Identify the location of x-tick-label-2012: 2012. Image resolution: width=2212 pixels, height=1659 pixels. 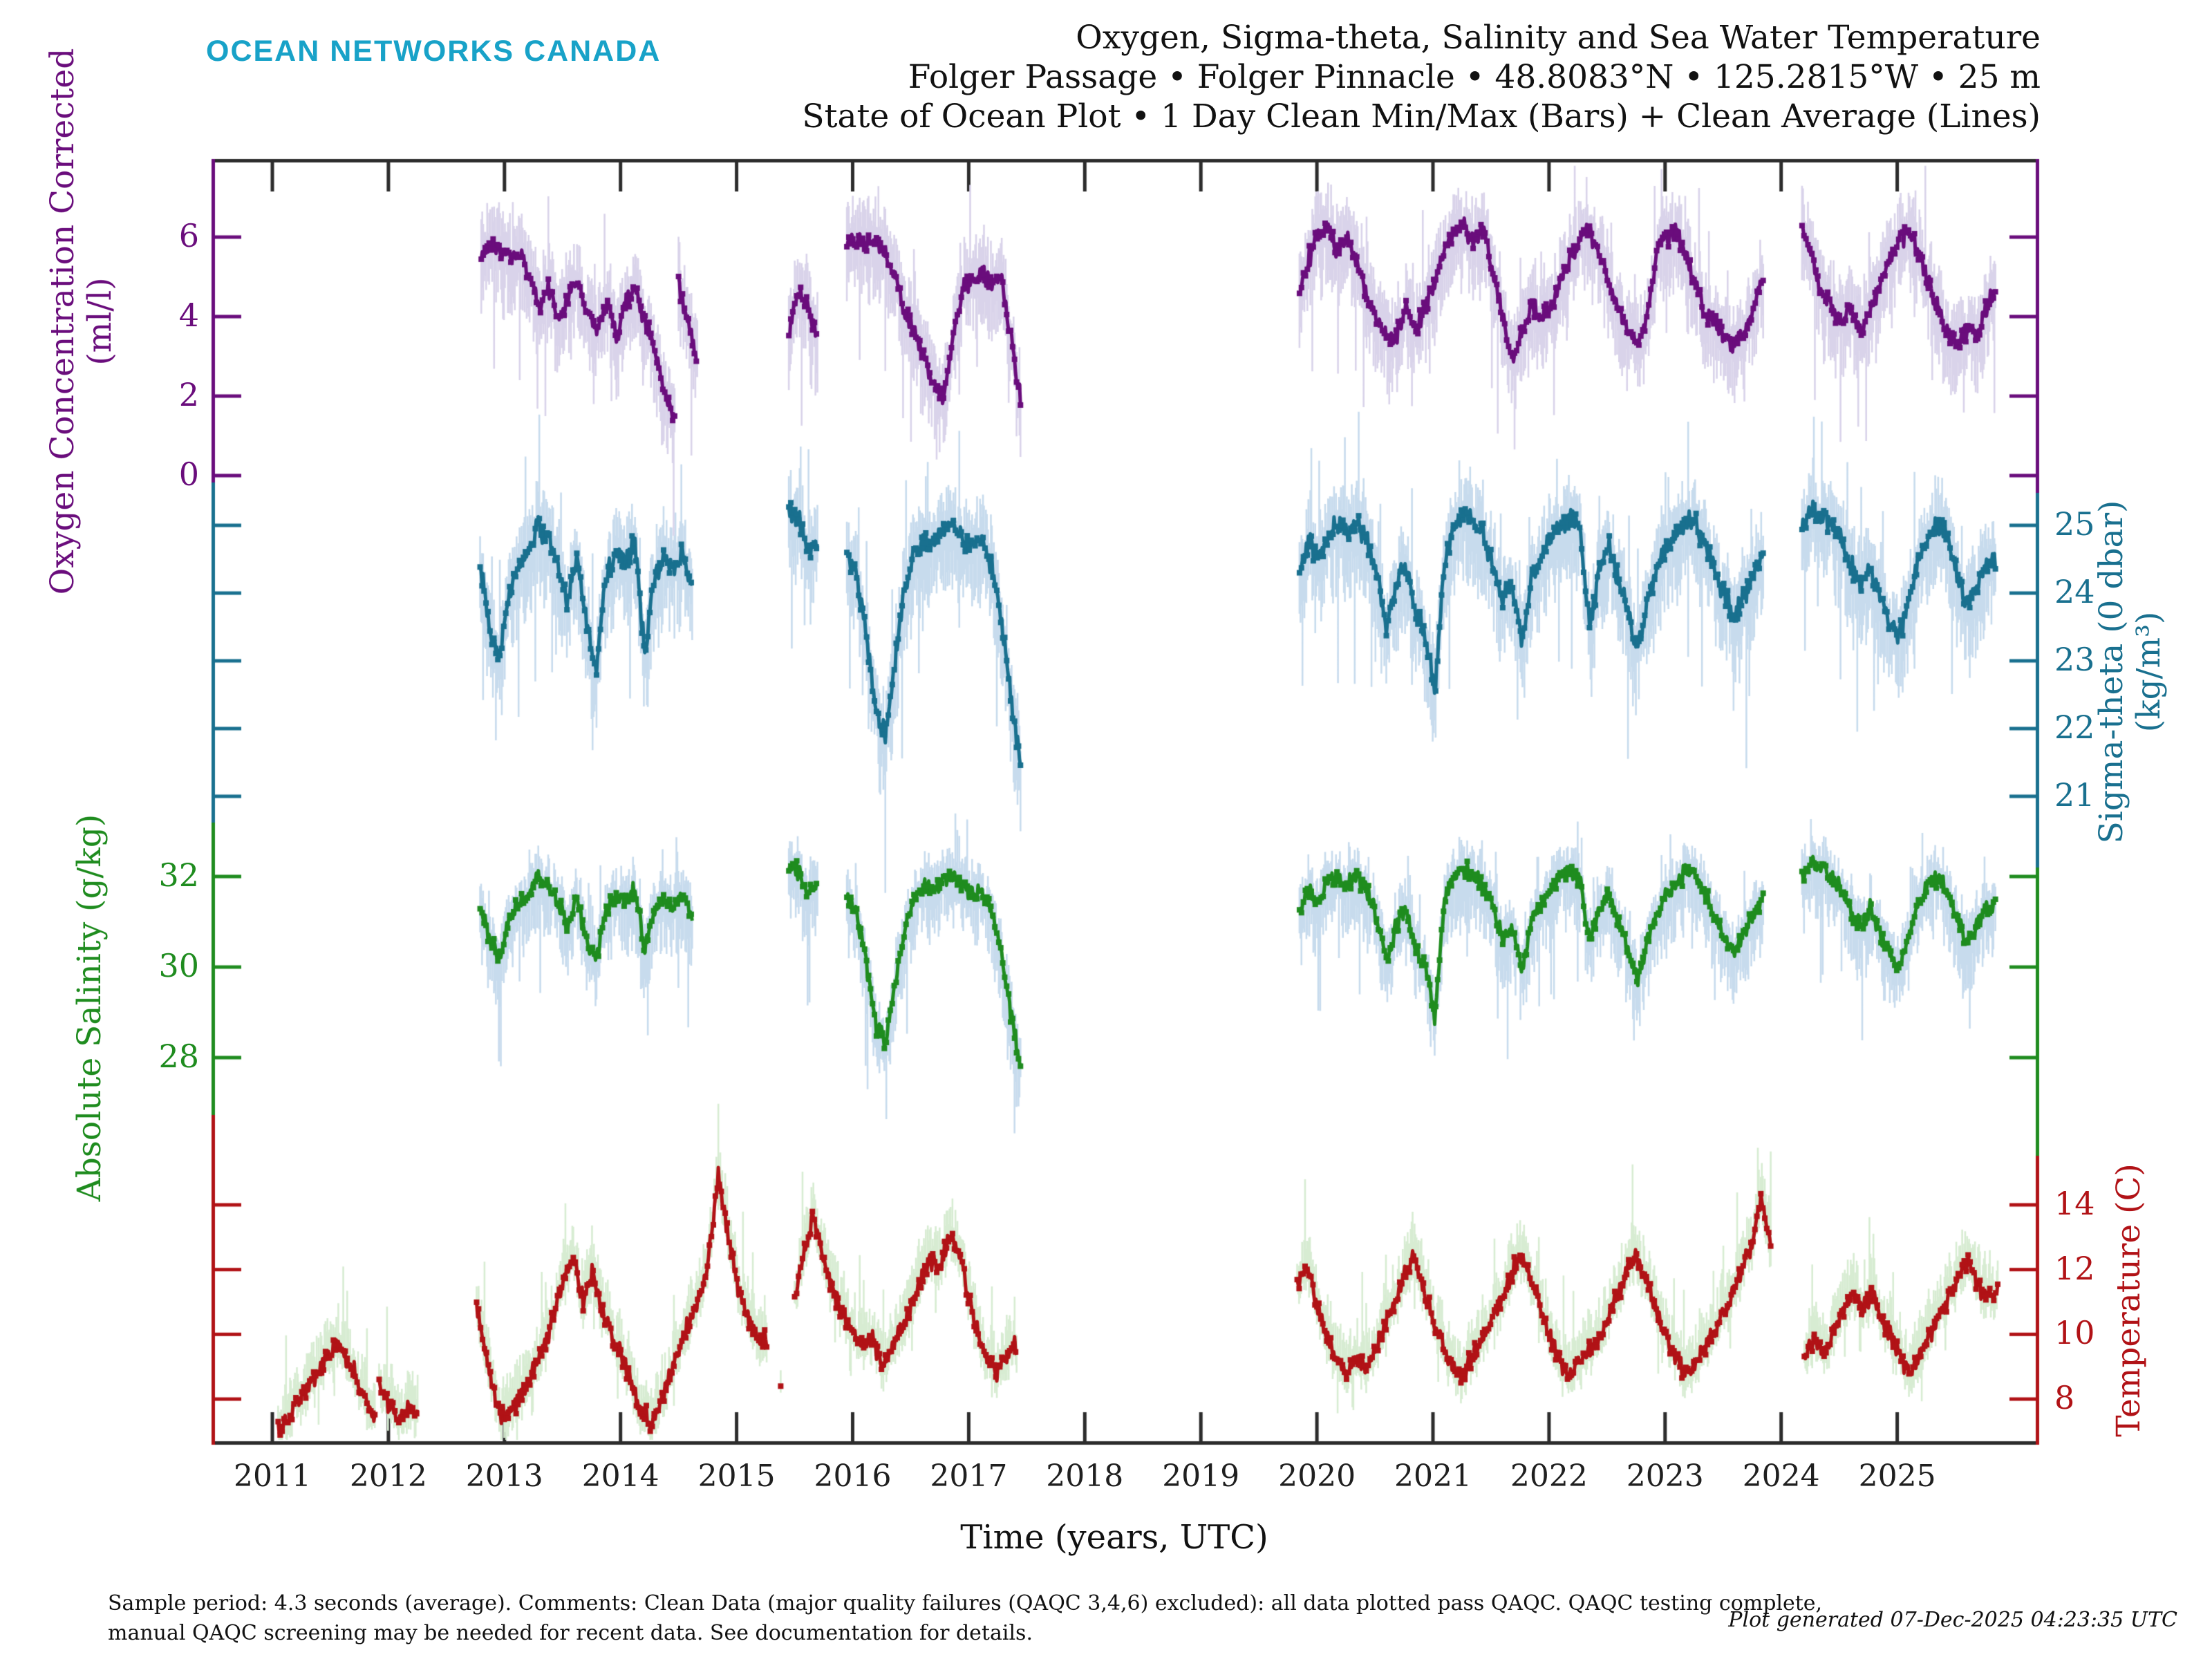
(388, 1476).